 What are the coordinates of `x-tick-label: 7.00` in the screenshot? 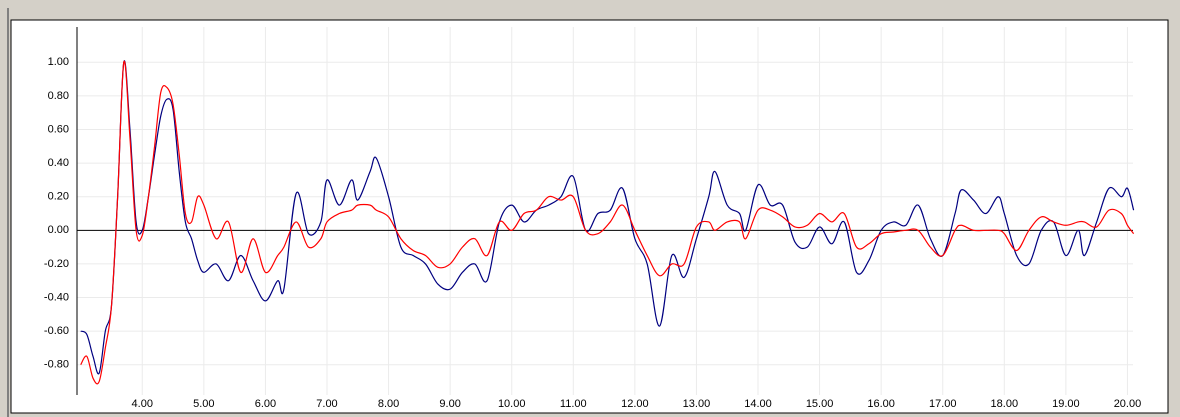 It's located at (326, 404).